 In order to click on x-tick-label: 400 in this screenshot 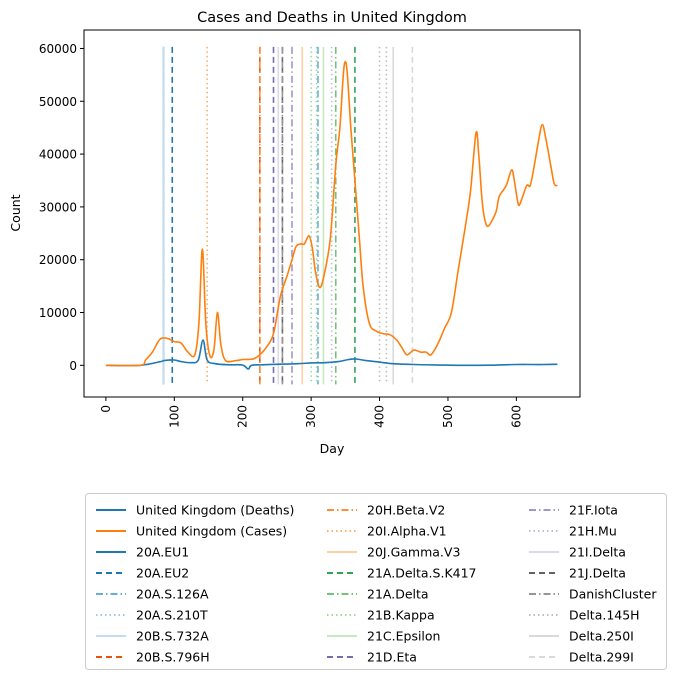, I will do `click(380, 416)`.